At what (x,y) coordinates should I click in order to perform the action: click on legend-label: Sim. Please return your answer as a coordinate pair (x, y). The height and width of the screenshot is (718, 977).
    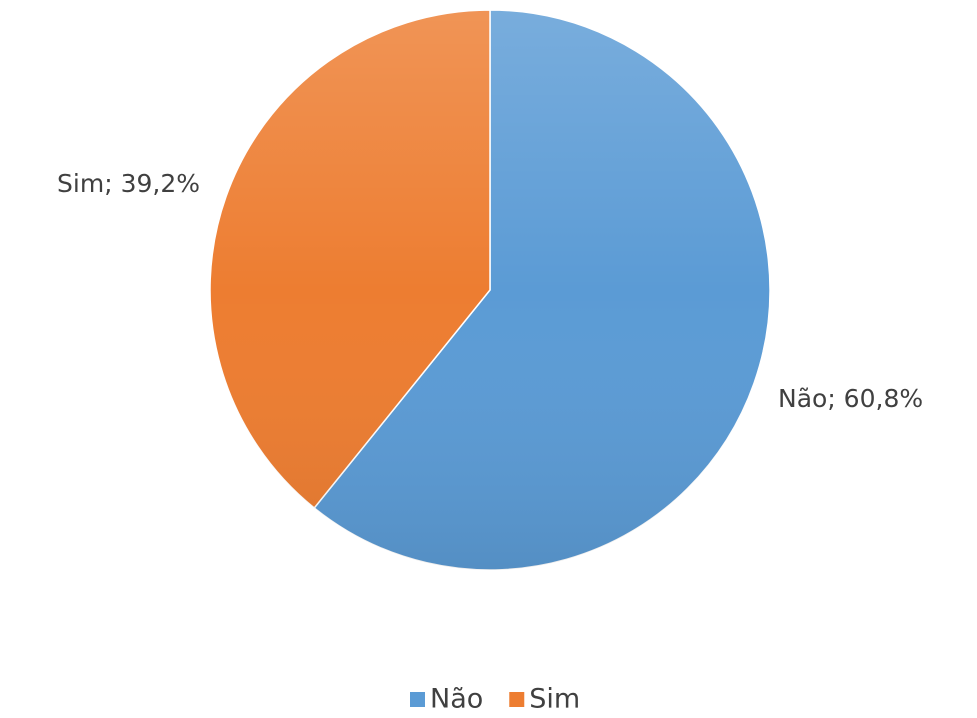
    Looking at the image, I should click on (554, 699).